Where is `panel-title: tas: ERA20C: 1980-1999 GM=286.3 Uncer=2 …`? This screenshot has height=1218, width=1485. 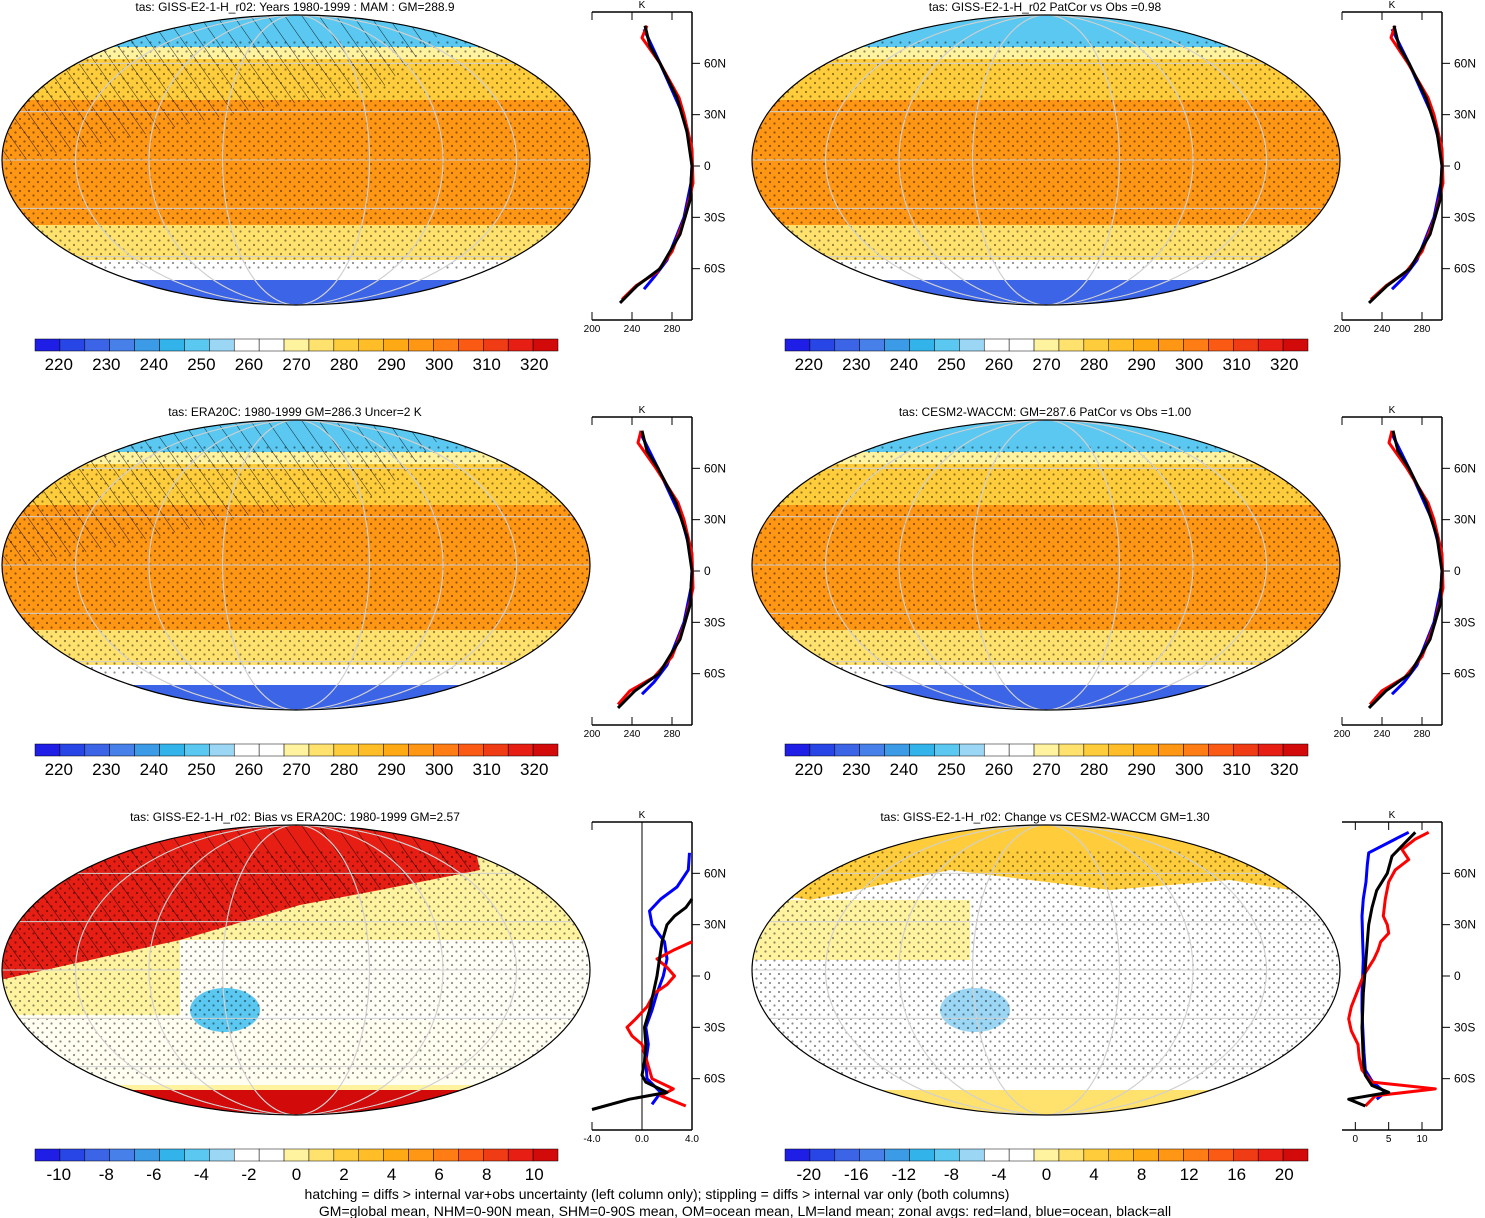
panel-title: tas: ERA20C: 1980-1999 GM=286.3 Uncer=2 … is located at coordinates (294, 412).